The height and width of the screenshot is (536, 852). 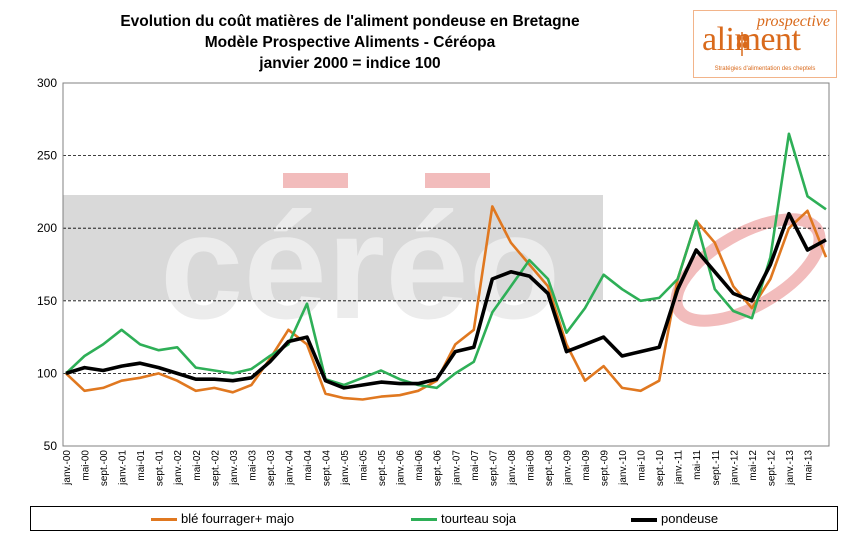 I want to click on x-tick-label: sept.-02, so click(x=215, y=468).